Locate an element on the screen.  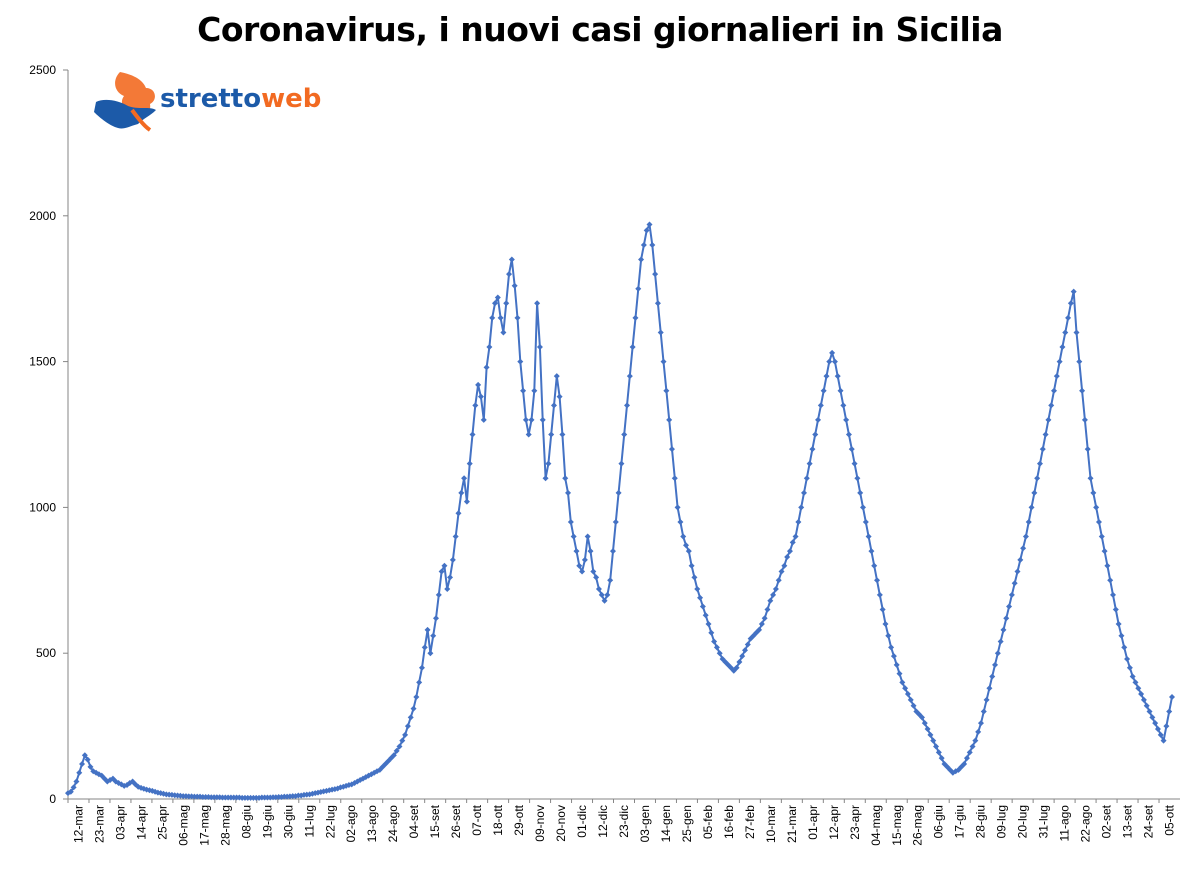
x-tick-label: 13-set is located at coordinates (1128, 821).